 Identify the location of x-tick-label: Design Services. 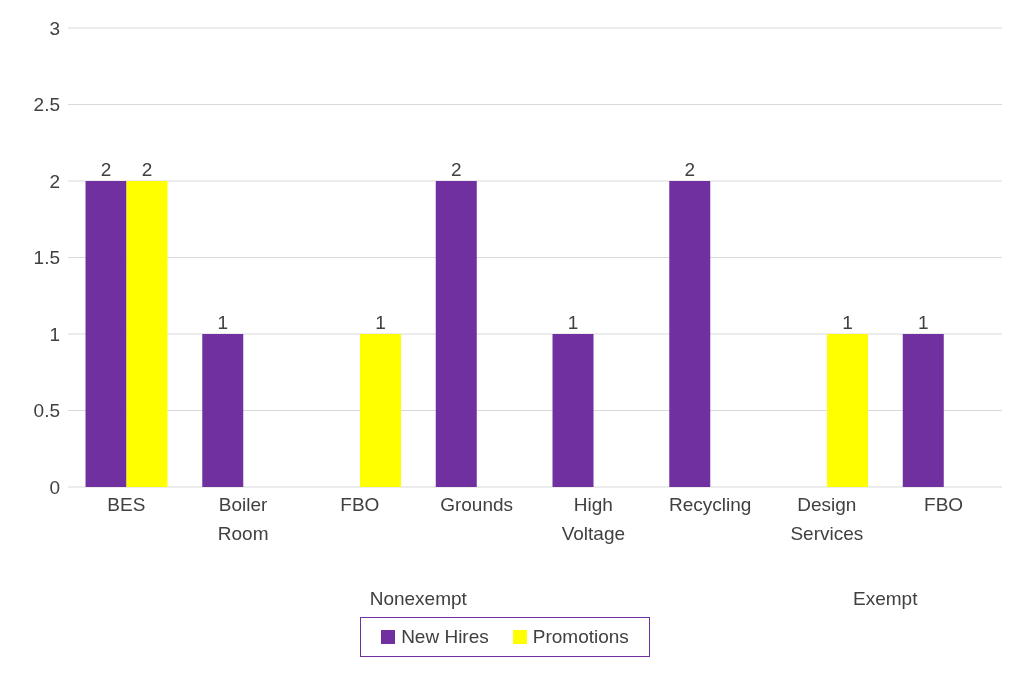
(827, 519).